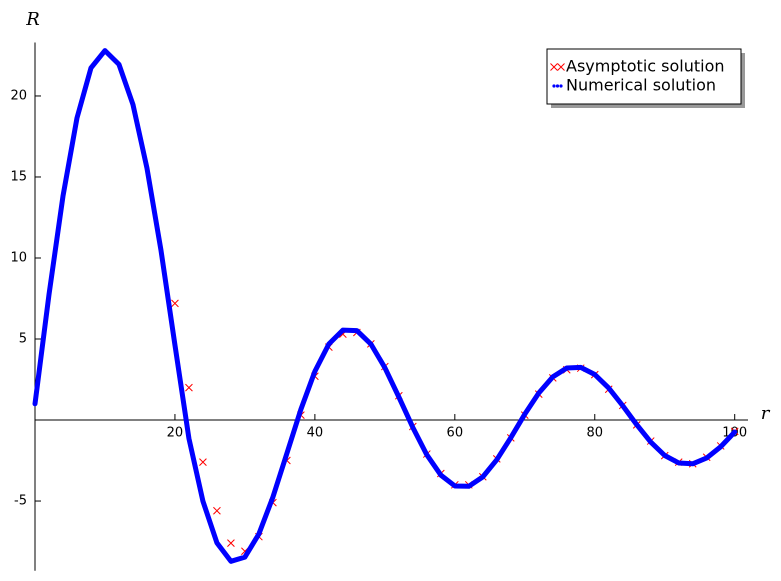 Image resolution: width=781 pixels, height=581 pixels. What do you see at coordinates (175, 433) in the screenshot?
I see `x-tick-label: 20` at bounding box center [175, 433].